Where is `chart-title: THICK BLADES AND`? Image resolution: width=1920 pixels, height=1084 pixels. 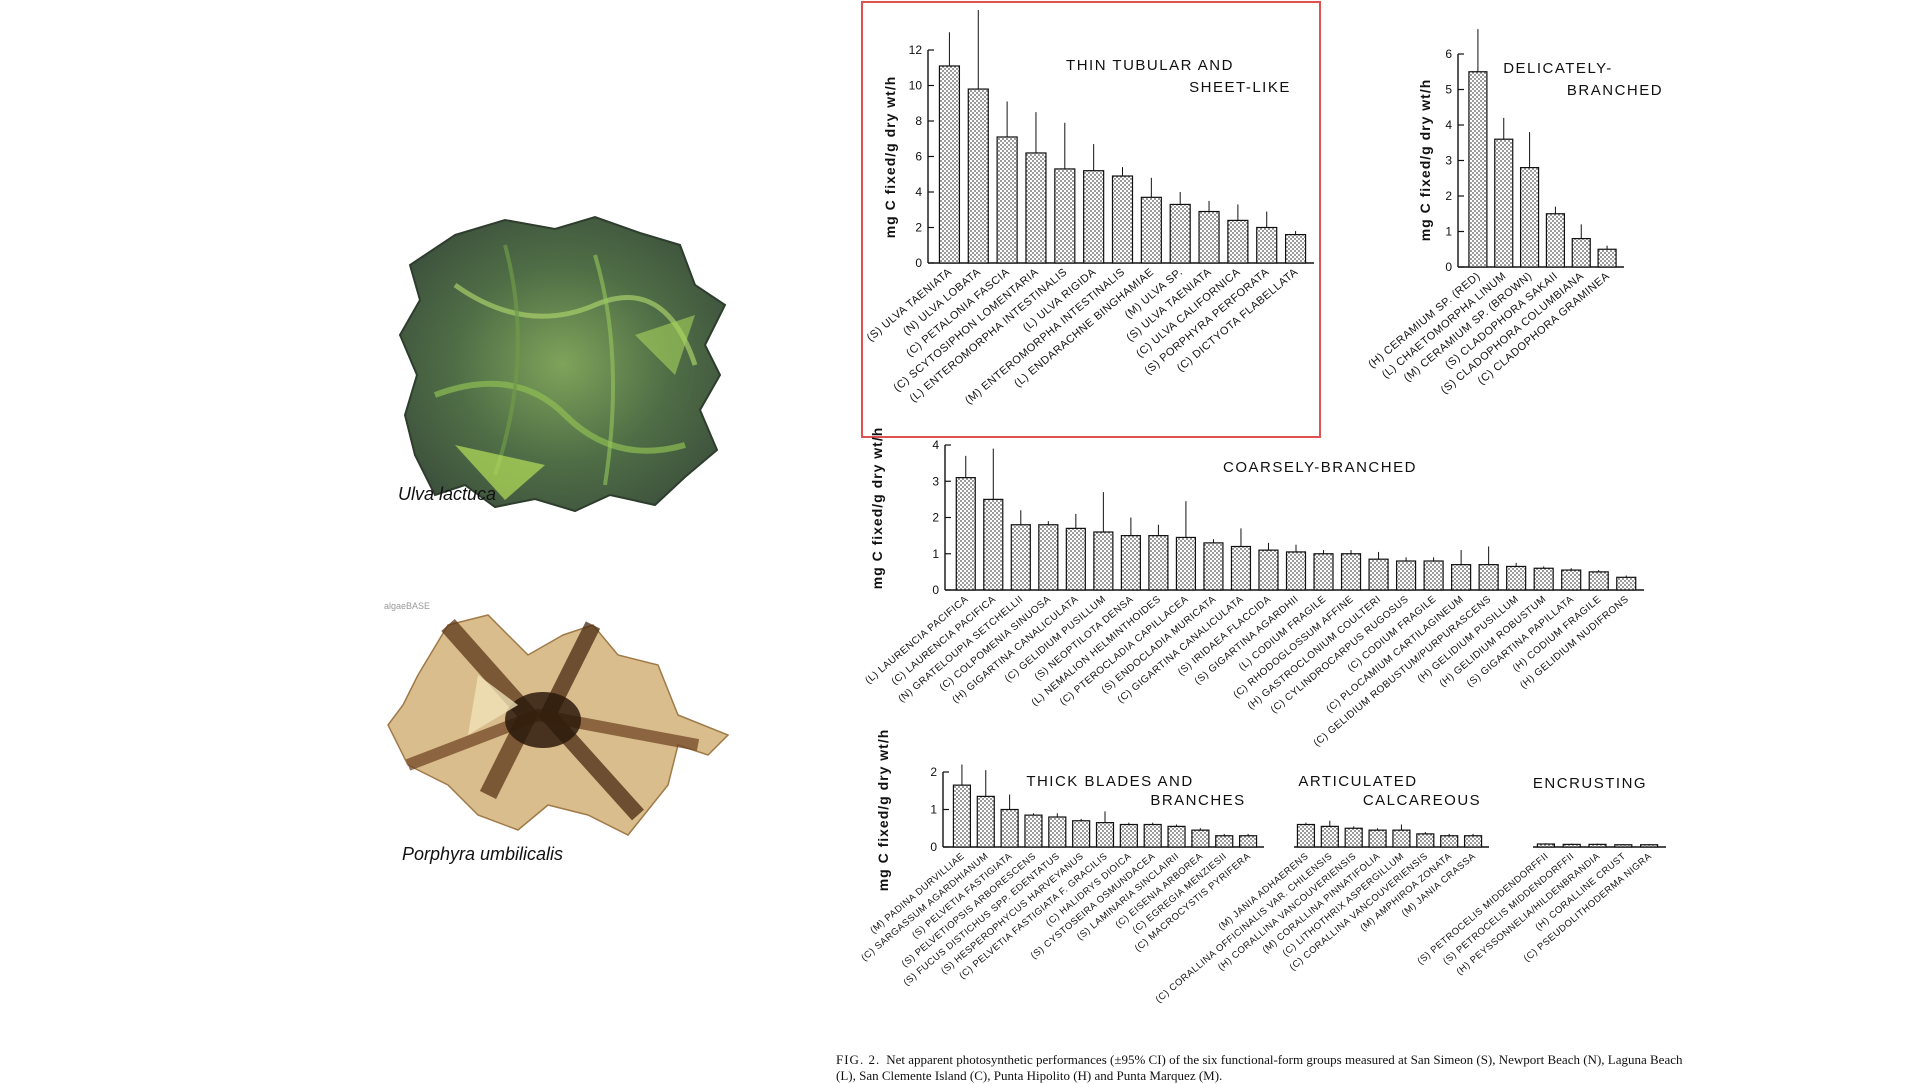
chart-title: THICK BLADES AND is located at coordinates (1109, 781).